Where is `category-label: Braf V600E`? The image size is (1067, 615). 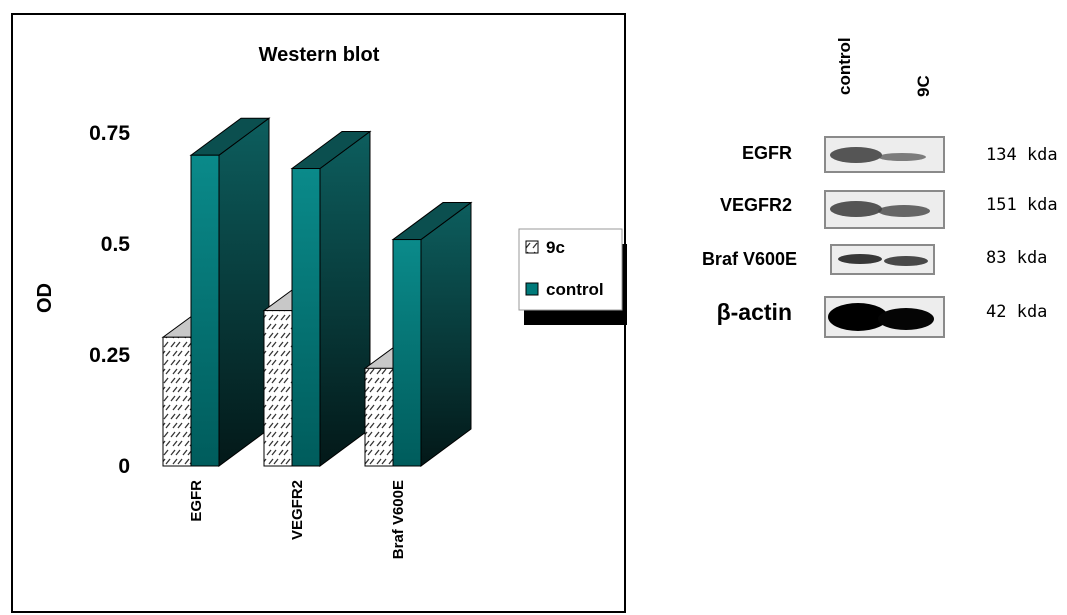
category-label: Braf V600E is located at coordinates (398, 519).